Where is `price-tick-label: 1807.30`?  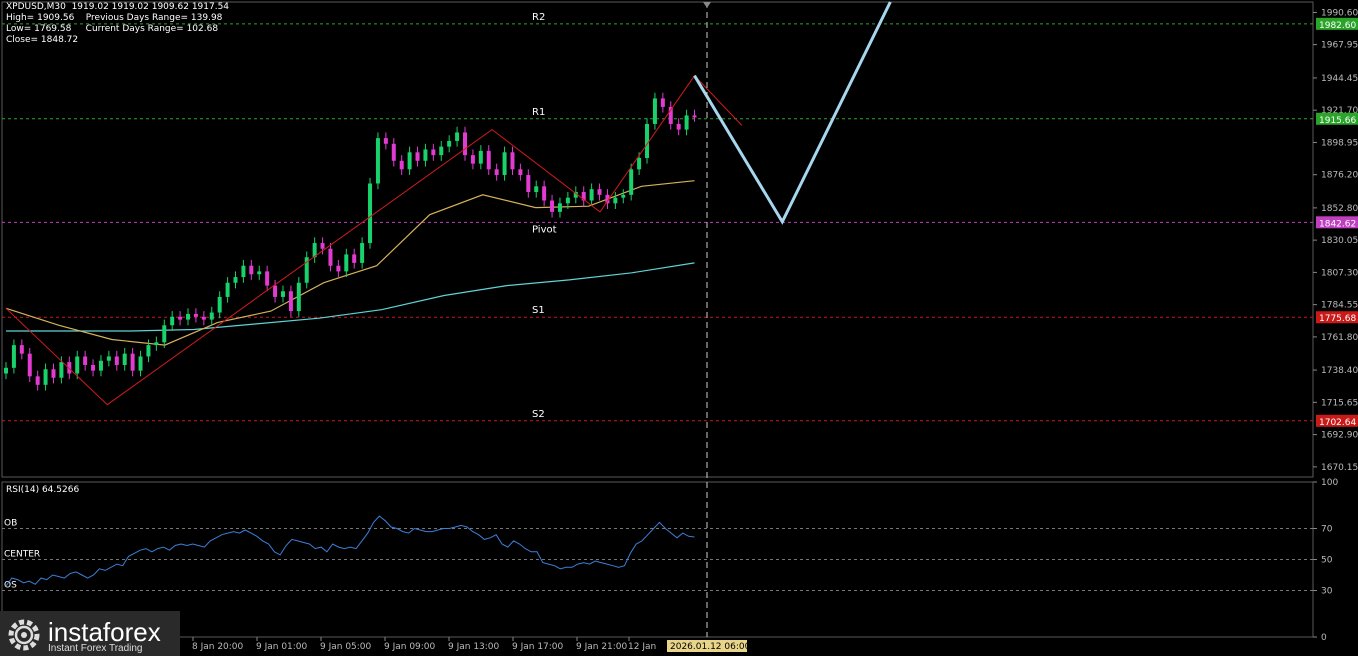 price-tick-label: 1807.30 is located at coordinates (1339, 273).